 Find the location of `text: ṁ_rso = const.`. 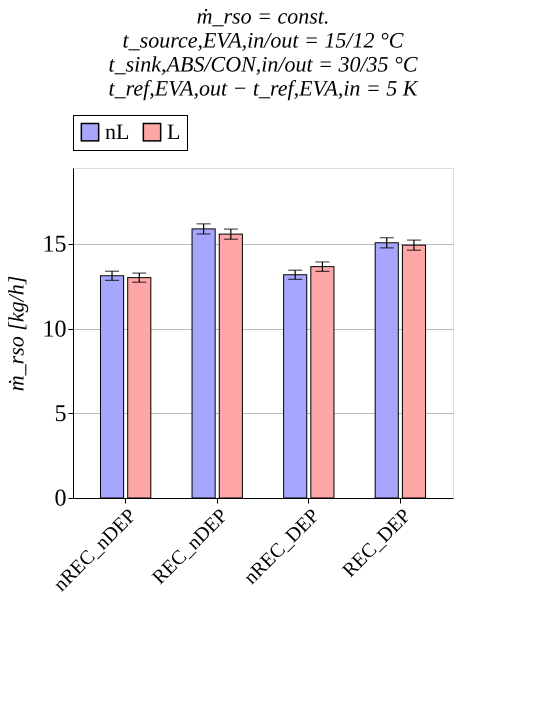

text: ṁ_rso = const. is located at coordinates (263, 16).